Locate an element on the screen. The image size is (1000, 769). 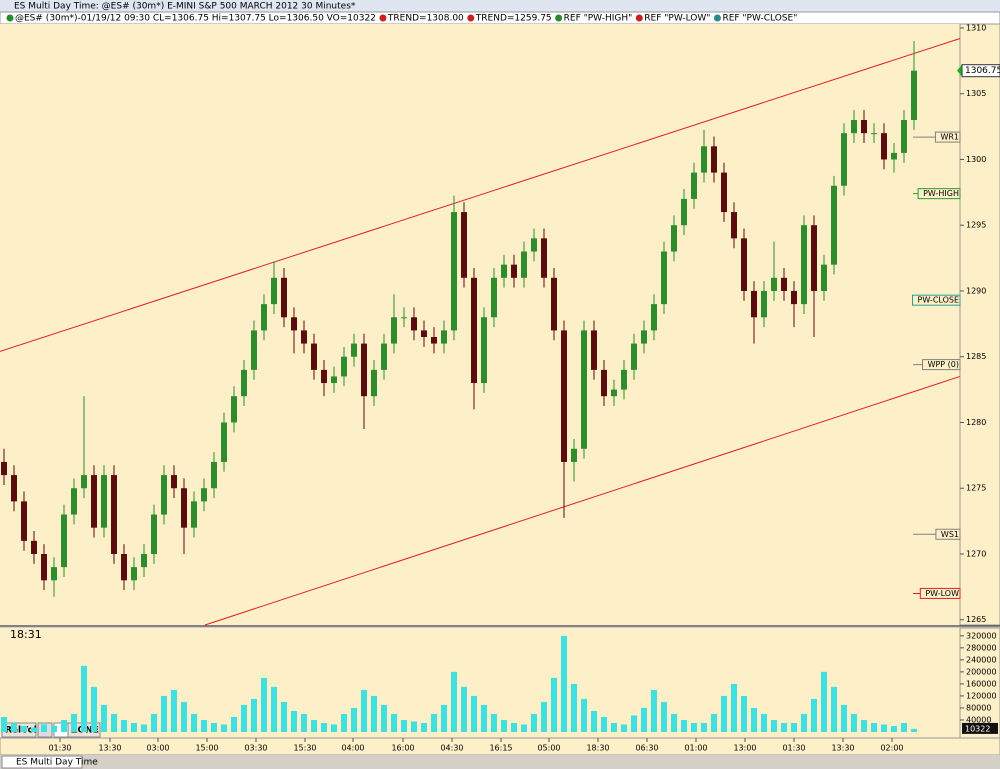
x-tick-label: 13:30 is located at coordinates (842, 748).